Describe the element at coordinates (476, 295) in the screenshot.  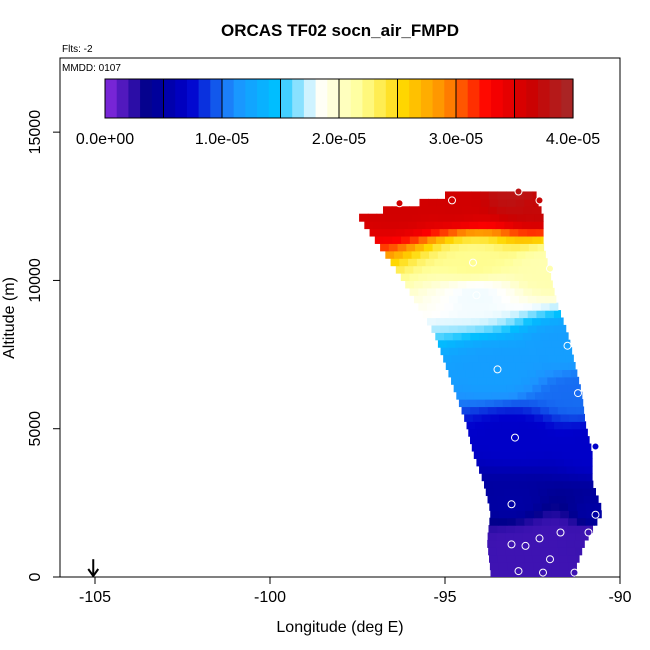
I see `observation-point` at that location.